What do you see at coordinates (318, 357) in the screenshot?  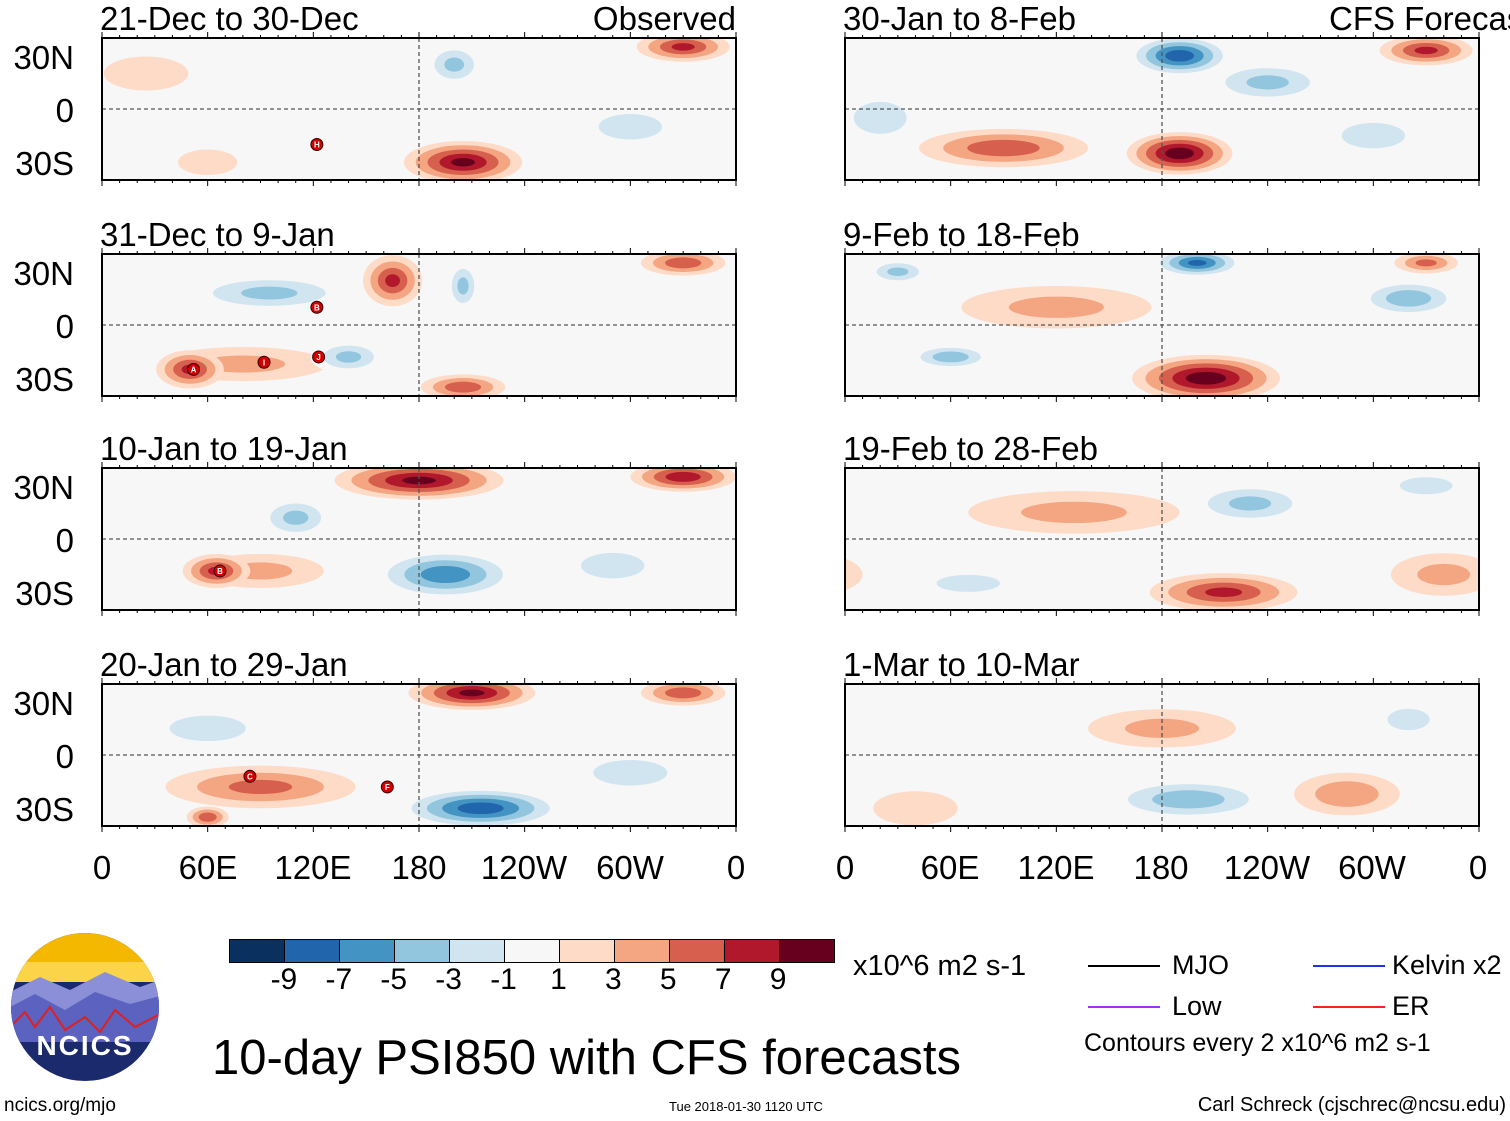 I see `storm-label: J` at bounding box center [318, 357].